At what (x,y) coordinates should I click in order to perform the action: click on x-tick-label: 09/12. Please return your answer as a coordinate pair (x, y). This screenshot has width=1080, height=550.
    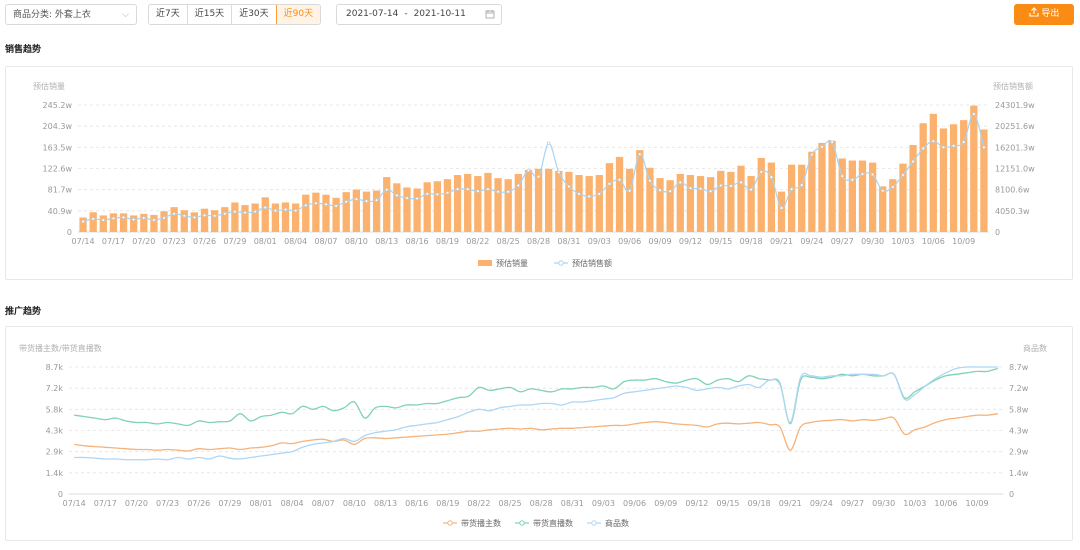
    Looking at the image, I should click on (696, 503).